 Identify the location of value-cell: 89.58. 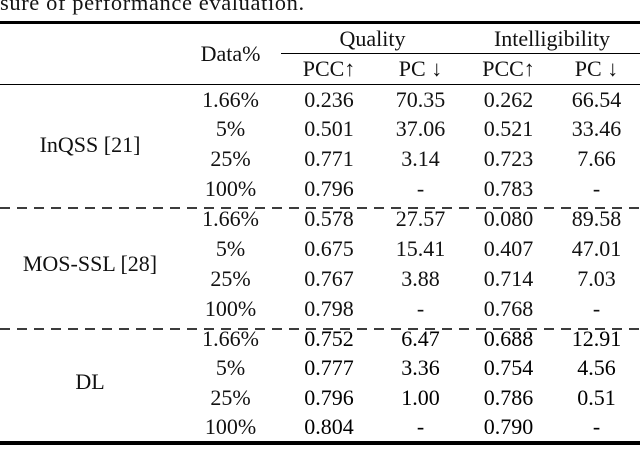
(596, 218).